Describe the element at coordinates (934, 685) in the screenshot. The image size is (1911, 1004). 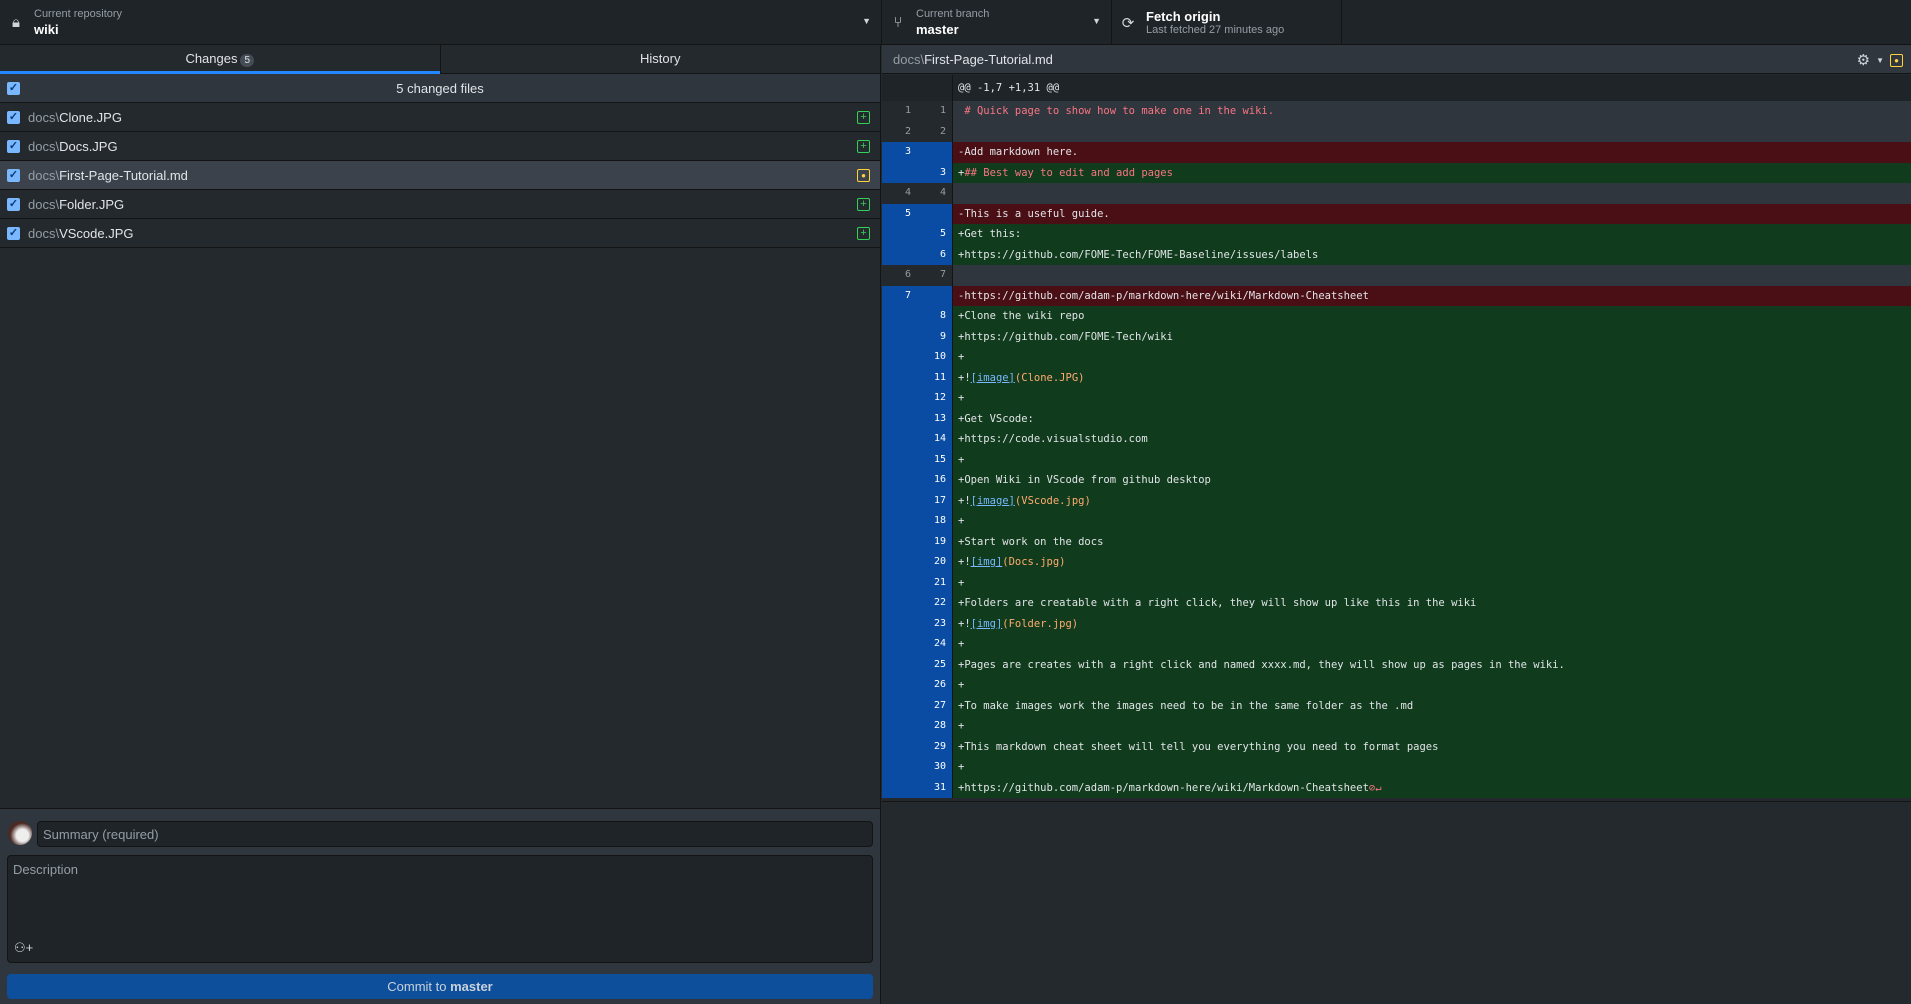
I see `new-line-number: 26` at that location.